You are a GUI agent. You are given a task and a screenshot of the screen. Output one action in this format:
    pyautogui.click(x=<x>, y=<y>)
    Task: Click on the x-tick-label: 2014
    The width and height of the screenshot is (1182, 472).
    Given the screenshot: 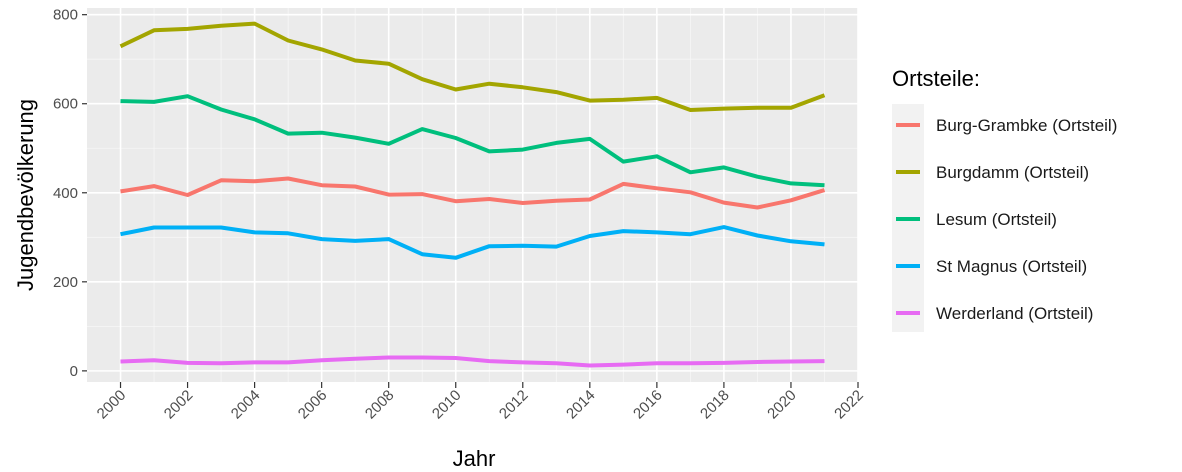 What is the action you would take?
    pyautogui.click(x=581, y=405)
    